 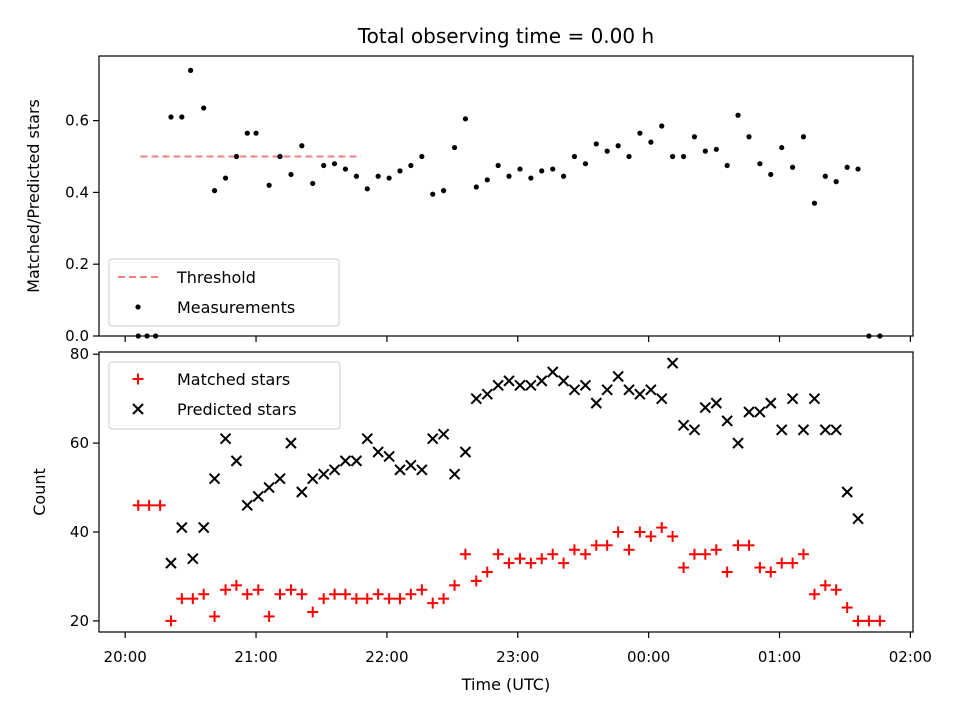 I want to click on bottom-y-tick-label: 60, so click(x=79, y=443).